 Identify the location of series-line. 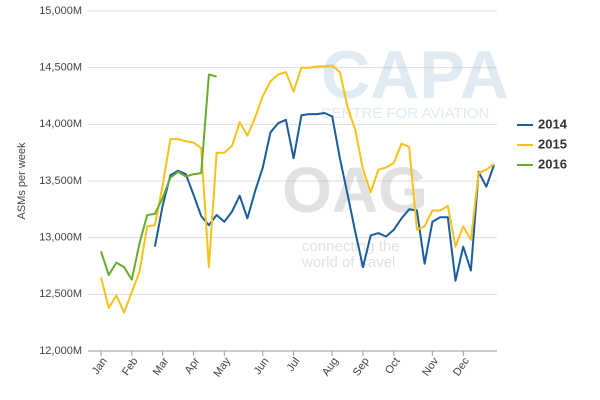
(158, 177).